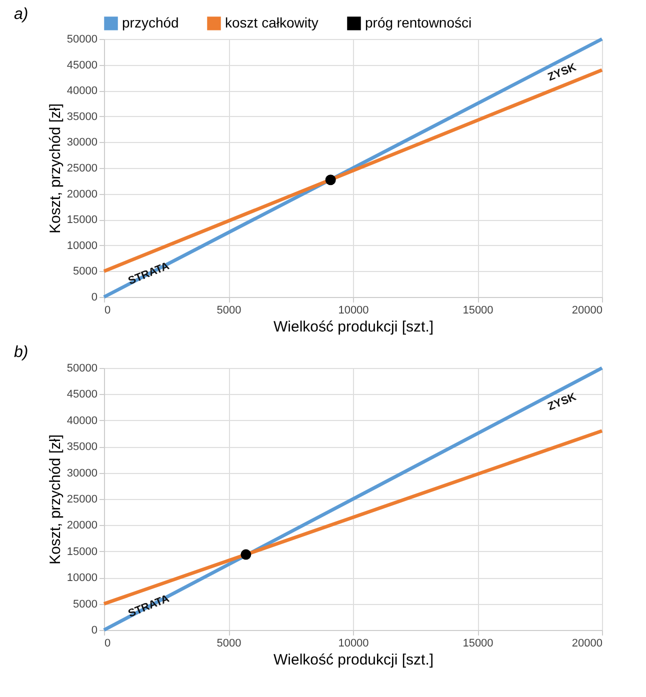 The width and height of the screenshot is (646, 697). What do you see at coordinates (21, 352) in the screenshot?
I see `chart-title: b)` at bounding box center [21, 352].